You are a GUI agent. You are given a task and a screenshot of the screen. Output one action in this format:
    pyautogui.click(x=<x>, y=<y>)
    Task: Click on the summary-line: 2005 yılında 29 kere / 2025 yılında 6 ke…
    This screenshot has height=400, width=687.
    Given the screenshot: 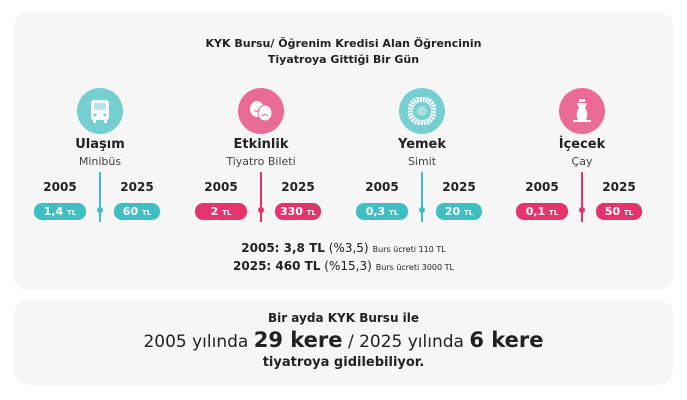 What is the action you would take?
    pyautogui.click(x=343, y=340)
    